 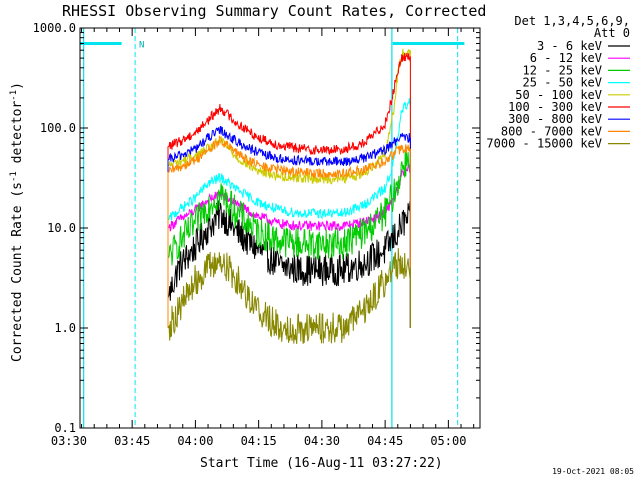 What do you see at coordinates (61, 228) in the screenshot?
I see `y-tick-label-2: 10.0` at bounding box center [61, 228].